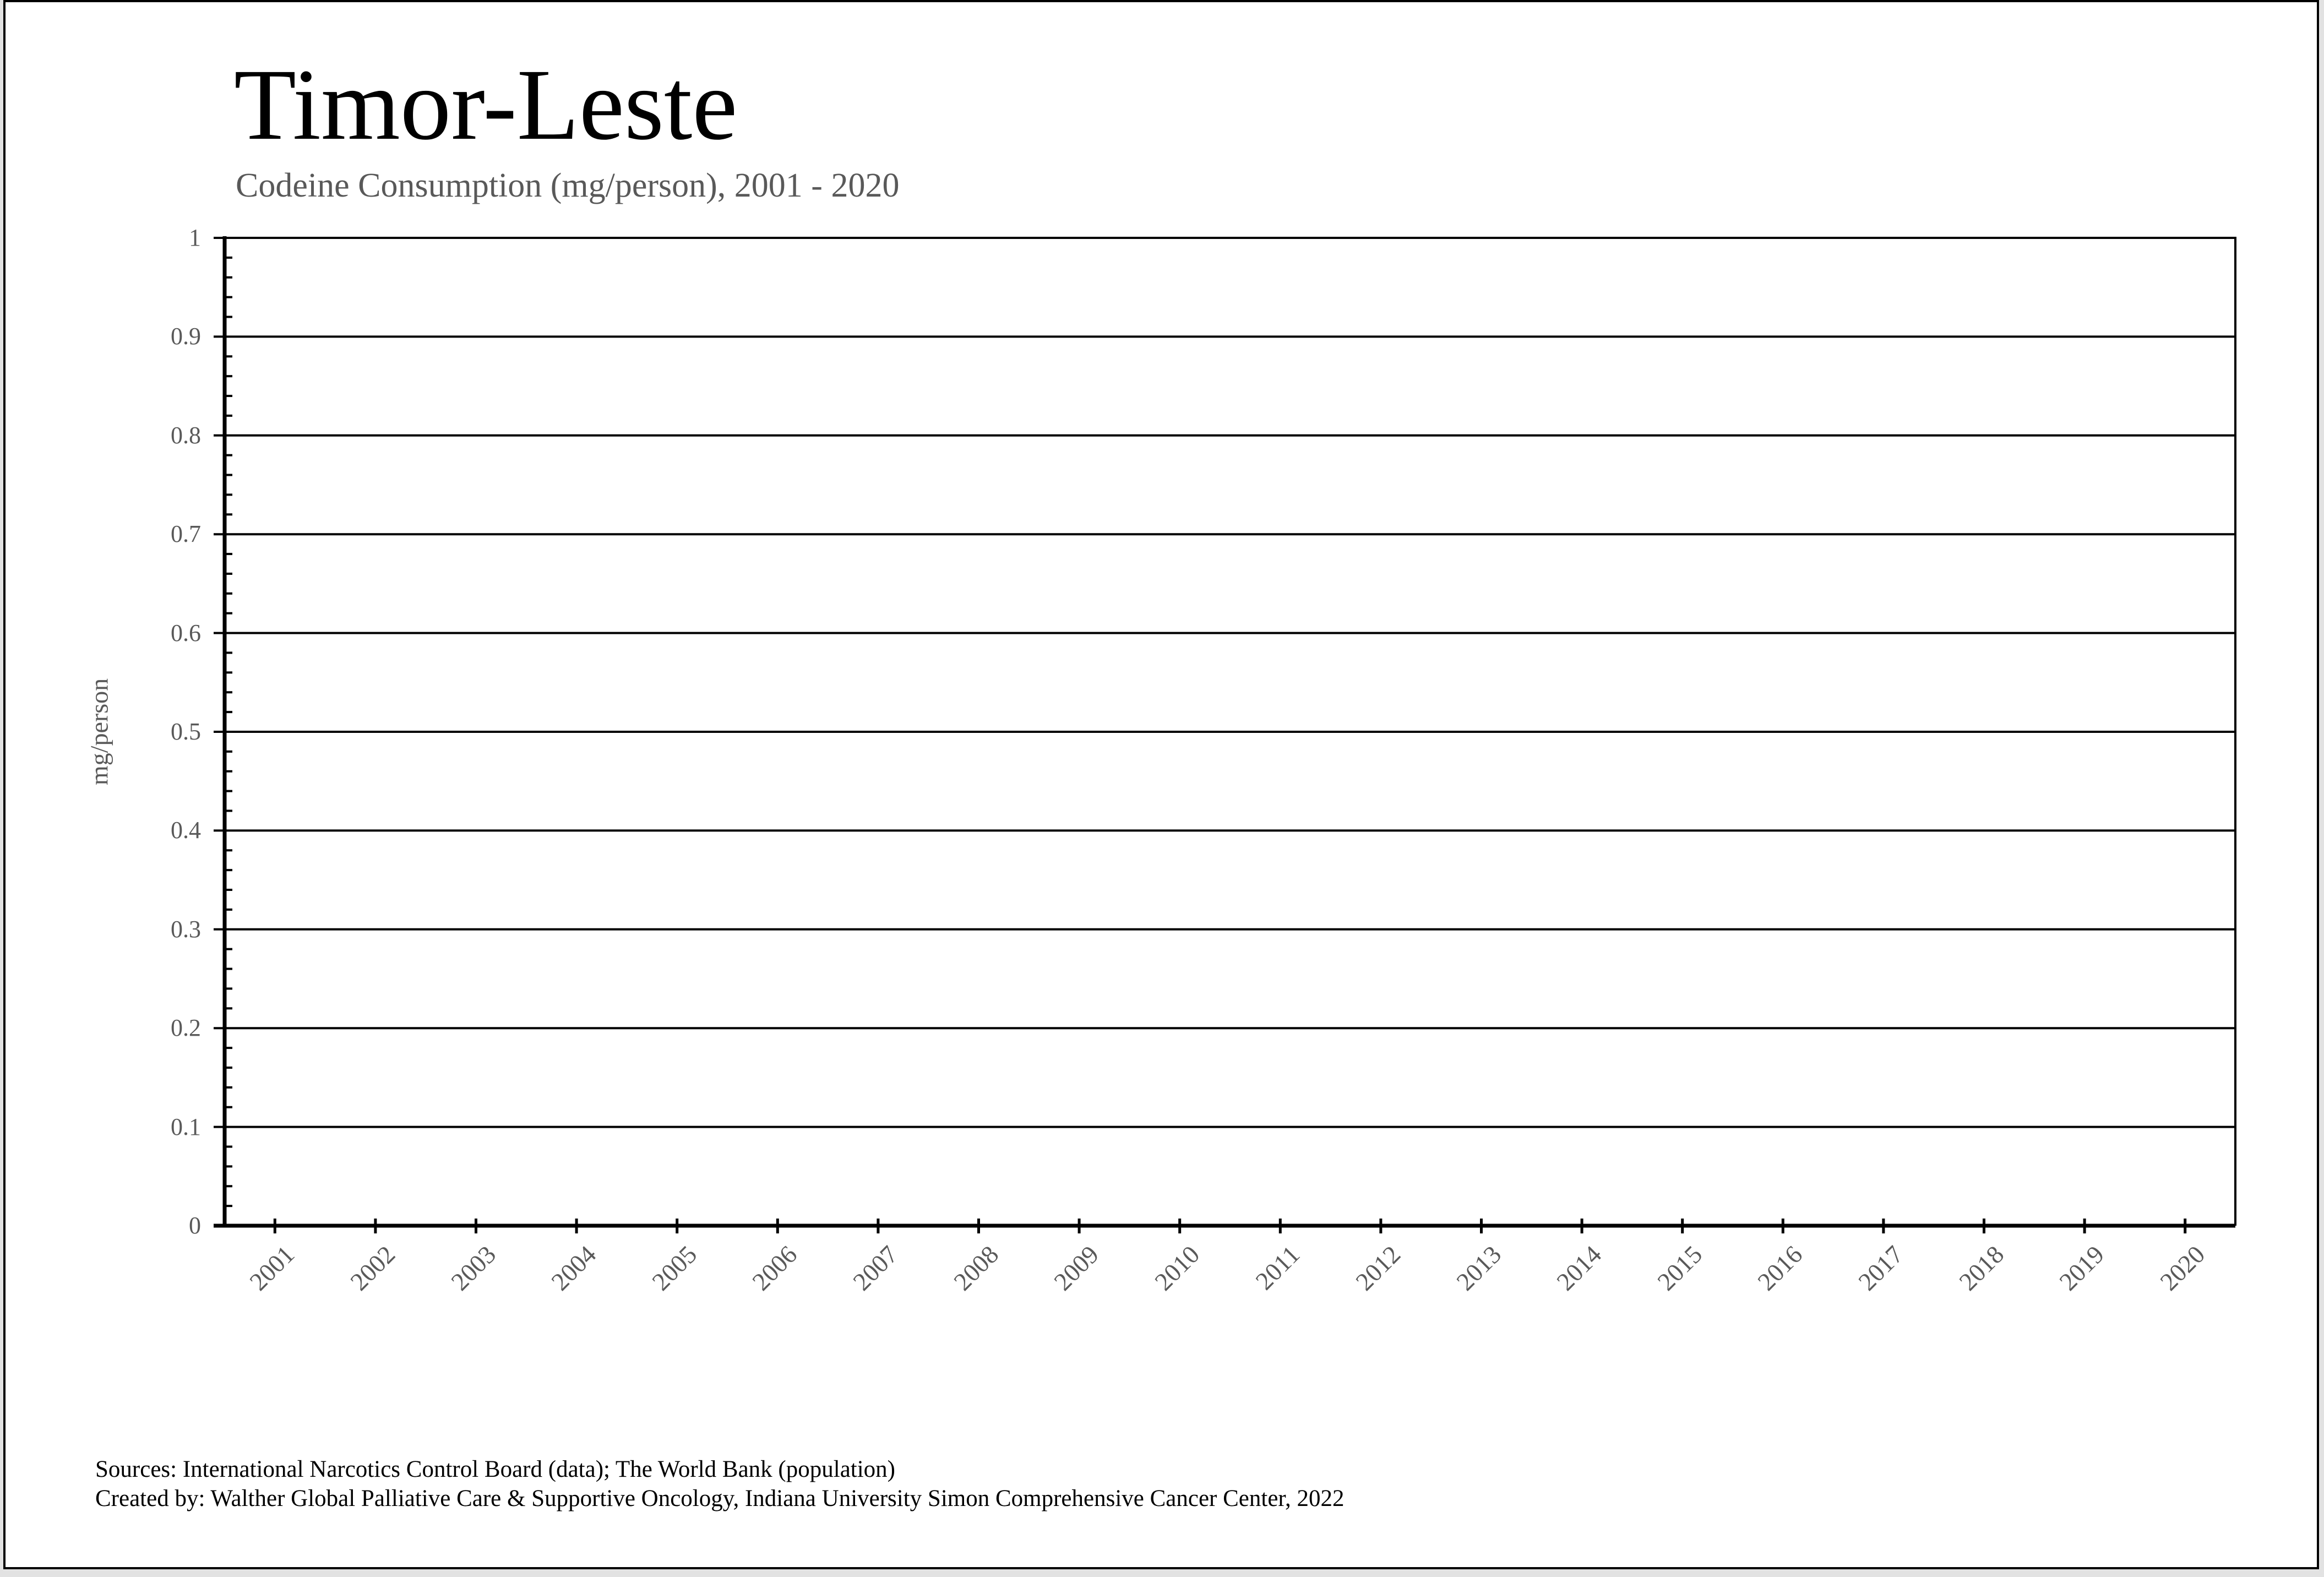 This screenshot has height=1577, width=2324. I want to click on y-tick-label: 0.4, so click(137, 830).